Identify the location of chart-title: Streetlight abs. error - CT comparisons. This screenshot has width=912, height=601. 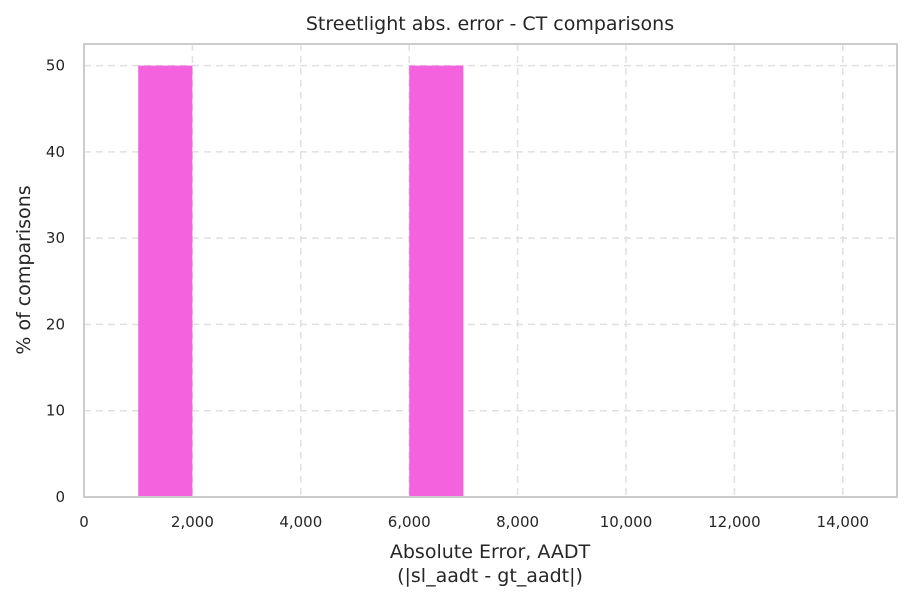
(490, 24).